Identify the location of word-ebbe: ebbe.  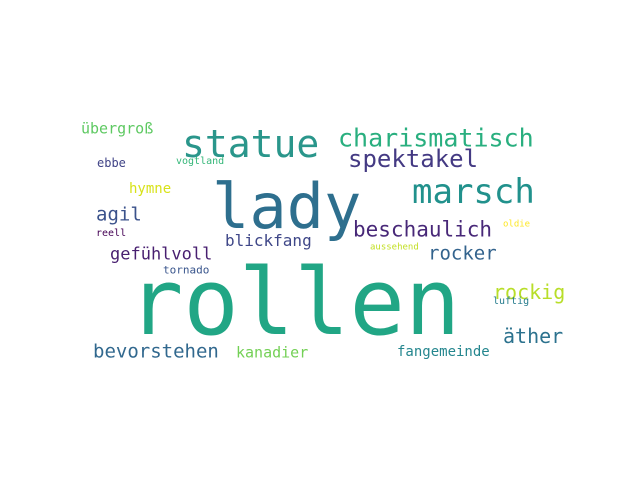
(111, 163).